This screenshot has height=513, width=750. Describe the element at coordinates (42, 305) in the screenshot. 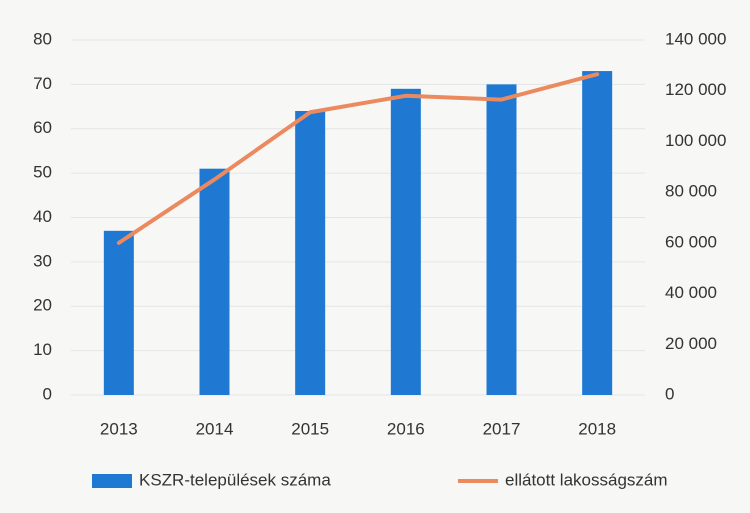

I see `y-tick-label: 20` at that location.